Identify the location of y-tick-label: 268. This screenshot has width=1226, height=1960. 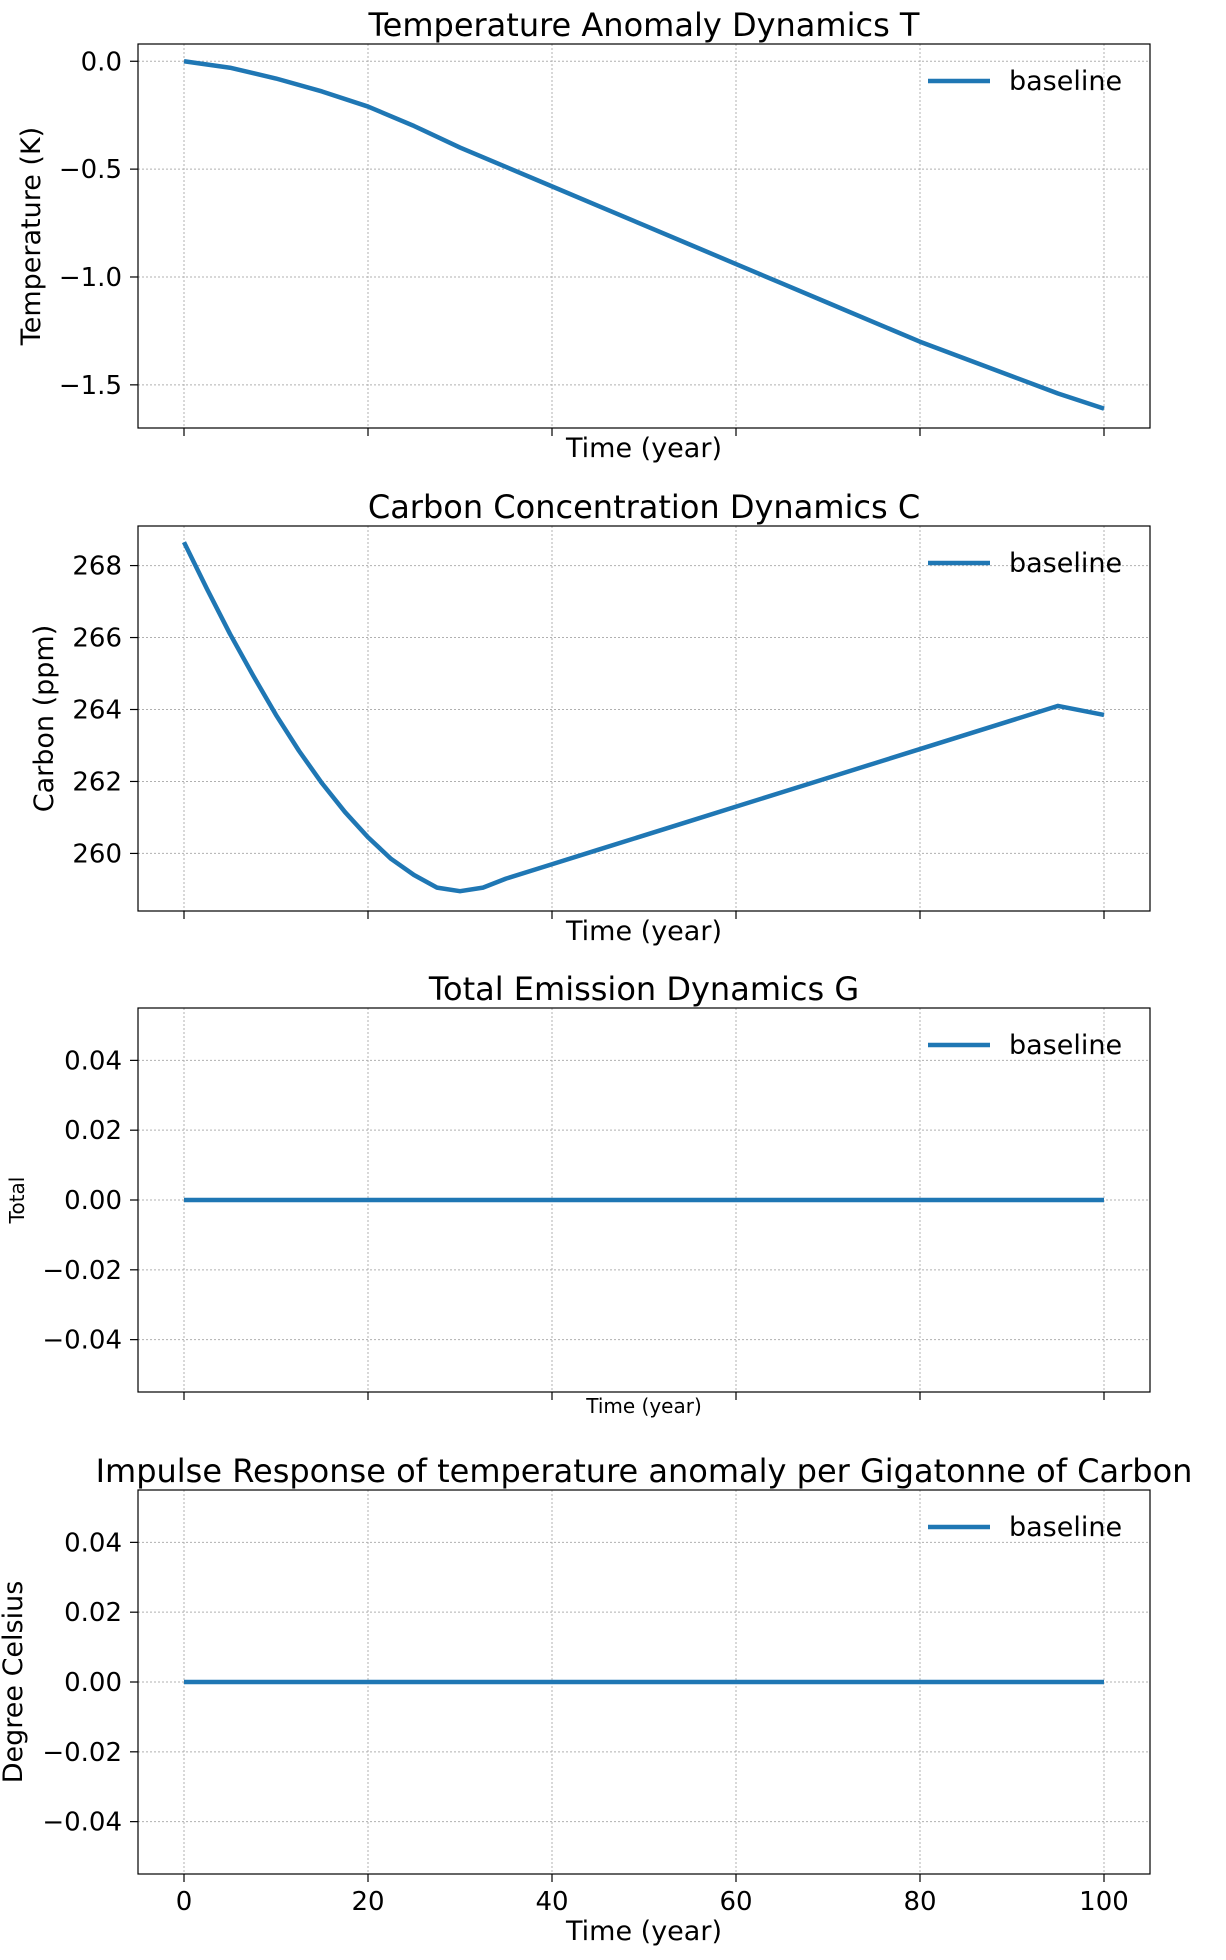
(97, 567).